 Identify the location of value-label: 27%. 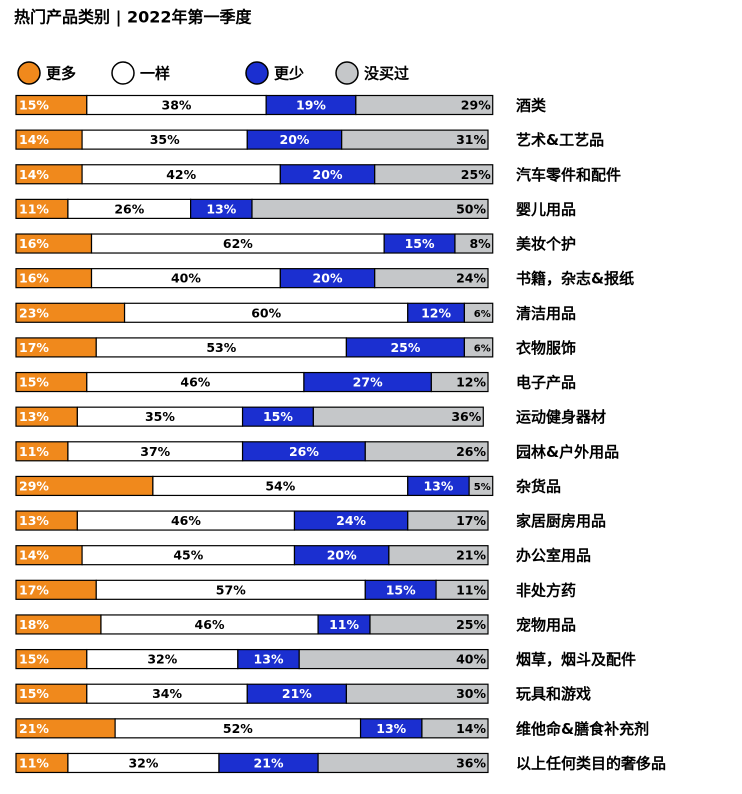
(368, 382).